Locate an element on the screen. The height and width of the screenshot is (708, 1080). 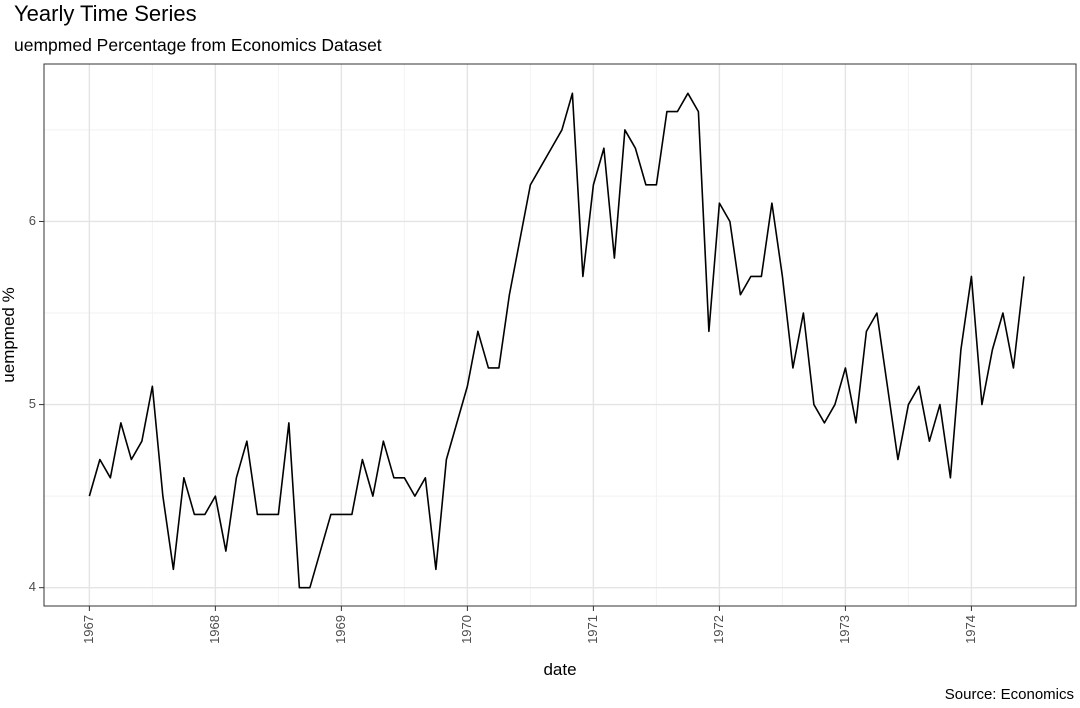
x-tick-label: 1972 is located at coordinates (718, 629).